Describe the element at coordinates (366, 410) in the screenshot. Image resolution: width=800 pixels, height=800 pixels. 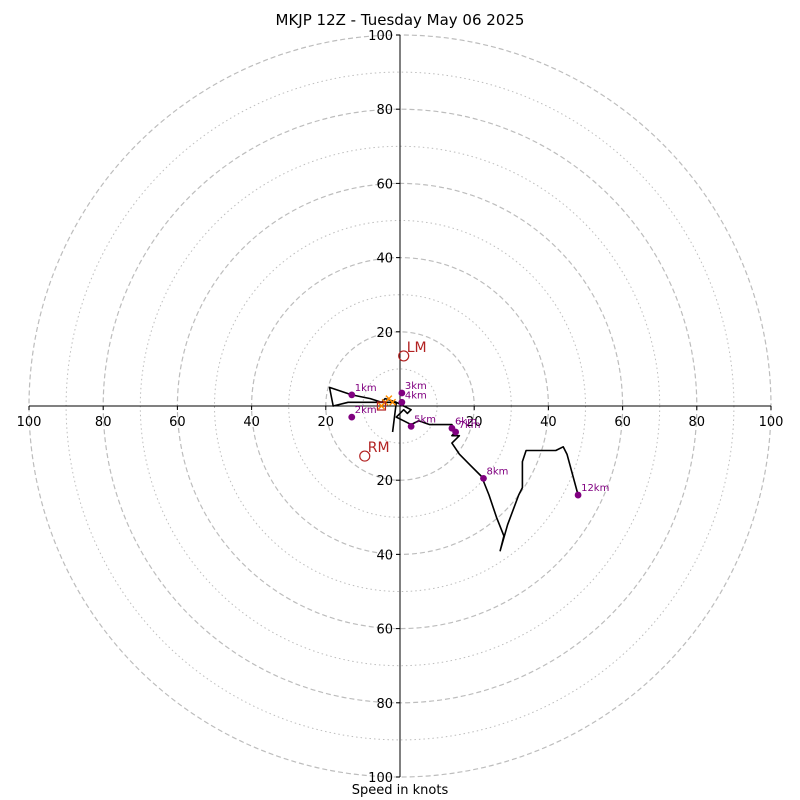
I see `height-marker-label: 2km` at that location.